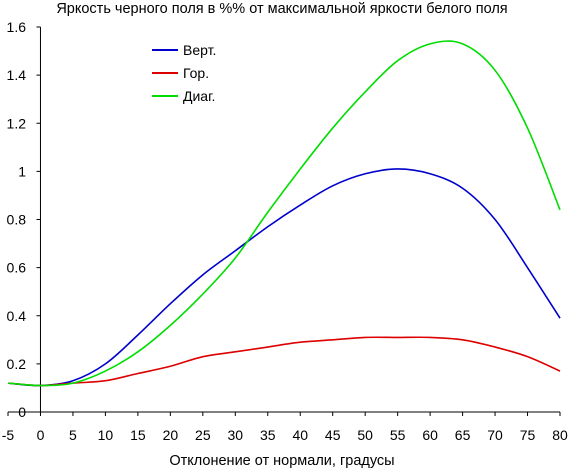 Image resolution: width=568 pixels, height=468 pixels. What do you see at coordinates (22, 412) in the screenshot?
I see `y-tick-label: 0` at bounding box center [22, 412].